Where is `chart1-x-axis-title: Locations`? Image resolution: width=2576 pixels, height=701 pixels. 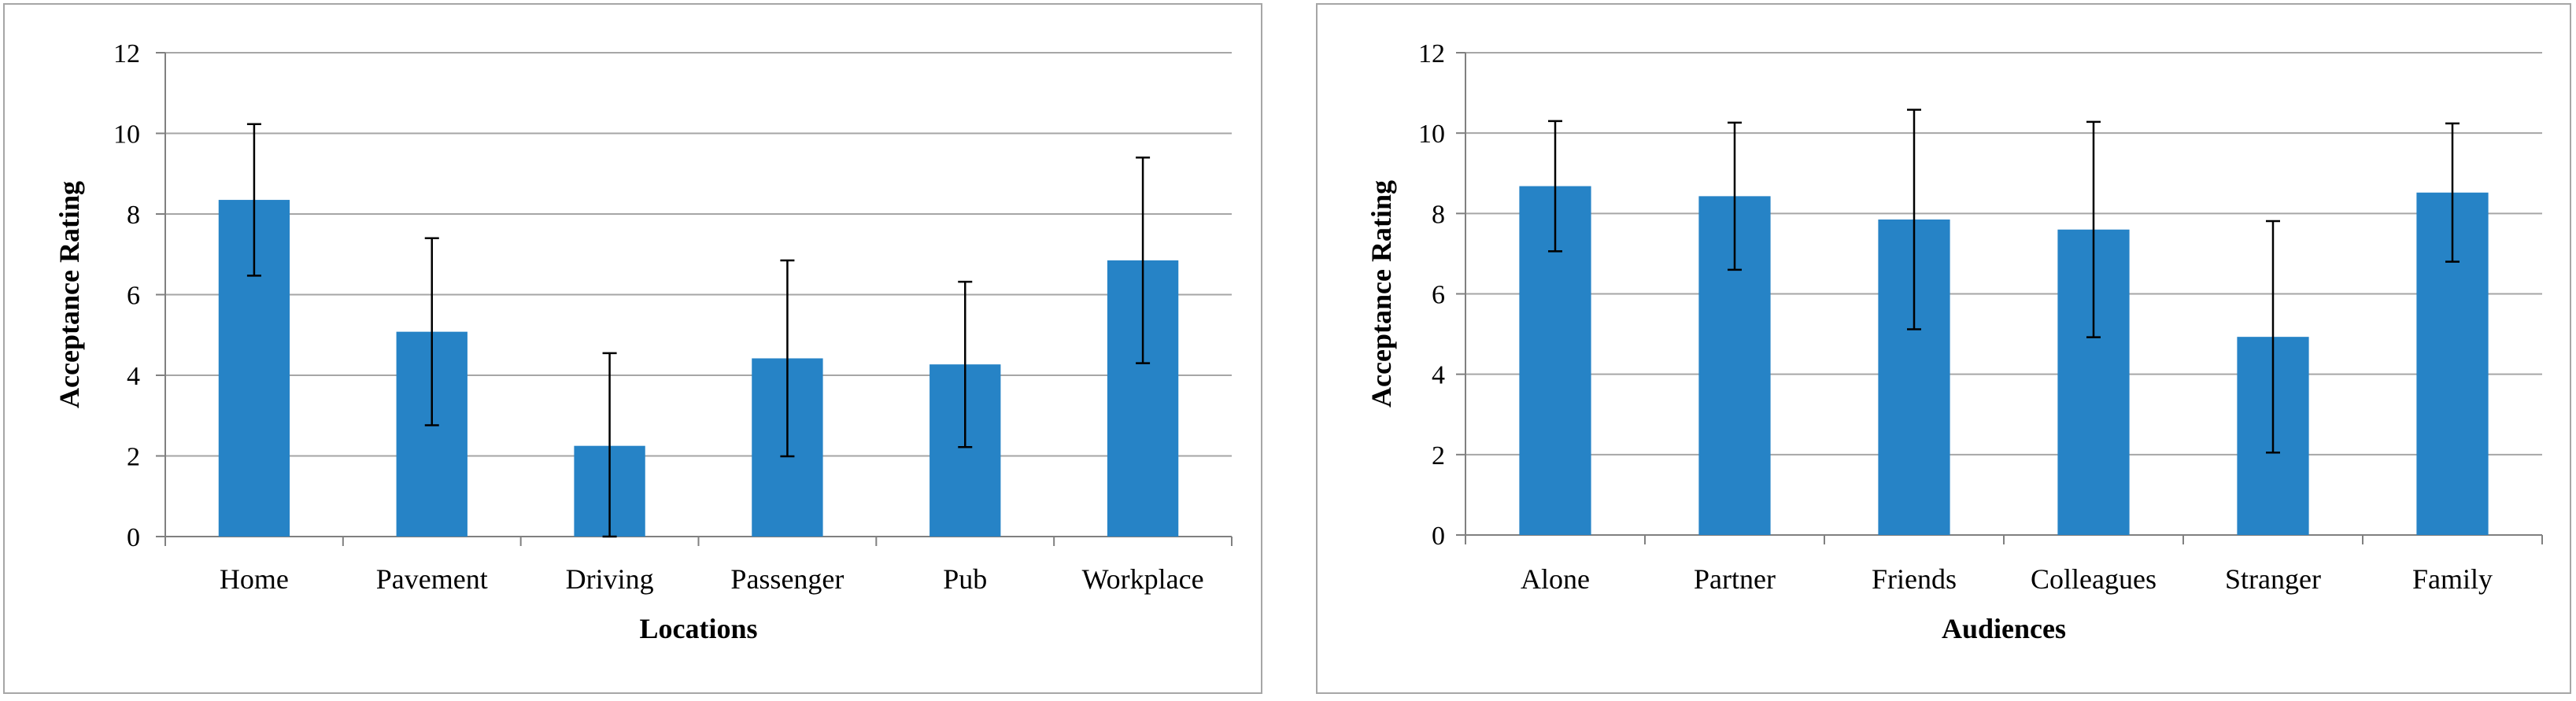 chart1-x-axis-title: Locations is located at coordinates (698, 628).